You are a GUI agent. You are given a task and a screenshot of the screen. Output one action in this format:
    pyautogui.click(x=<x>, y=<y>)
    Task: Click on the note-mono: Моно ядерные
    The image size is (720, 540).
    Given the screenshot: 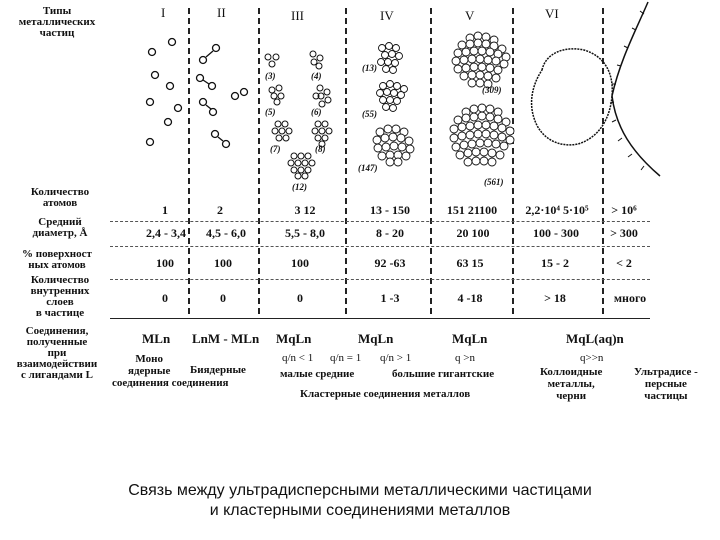 What is the action you would take?
    pyautogui.click(x=149, y=365)
    